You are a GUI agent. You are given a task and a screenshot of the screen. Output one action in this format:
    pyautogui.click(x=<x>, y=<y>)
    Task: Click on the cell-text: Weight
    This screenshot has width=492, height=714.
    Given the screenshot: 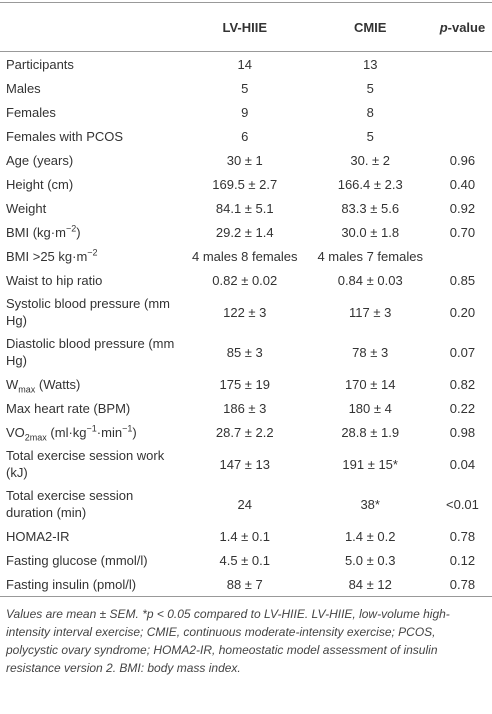 What is the action you would take?
    pyautogui.click(x=26, y=208)
    